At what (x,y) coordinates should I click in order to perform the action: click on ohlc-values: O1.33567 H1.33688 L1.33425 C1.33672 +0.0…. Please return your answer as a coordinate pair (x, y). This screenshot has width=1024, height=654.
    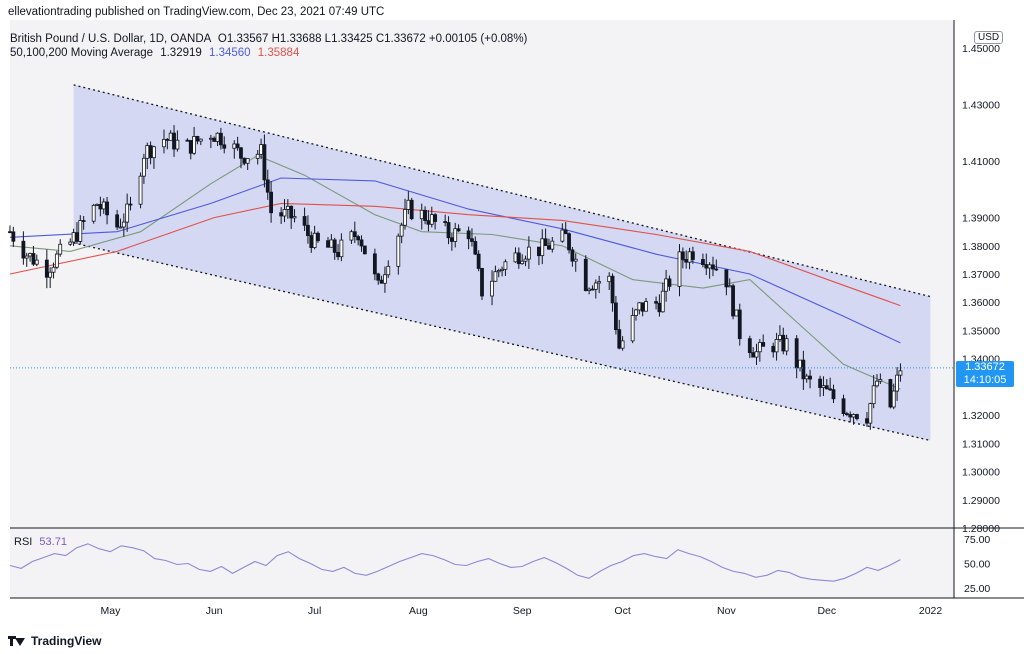
    Looking at the image, I should click on (372, 39).